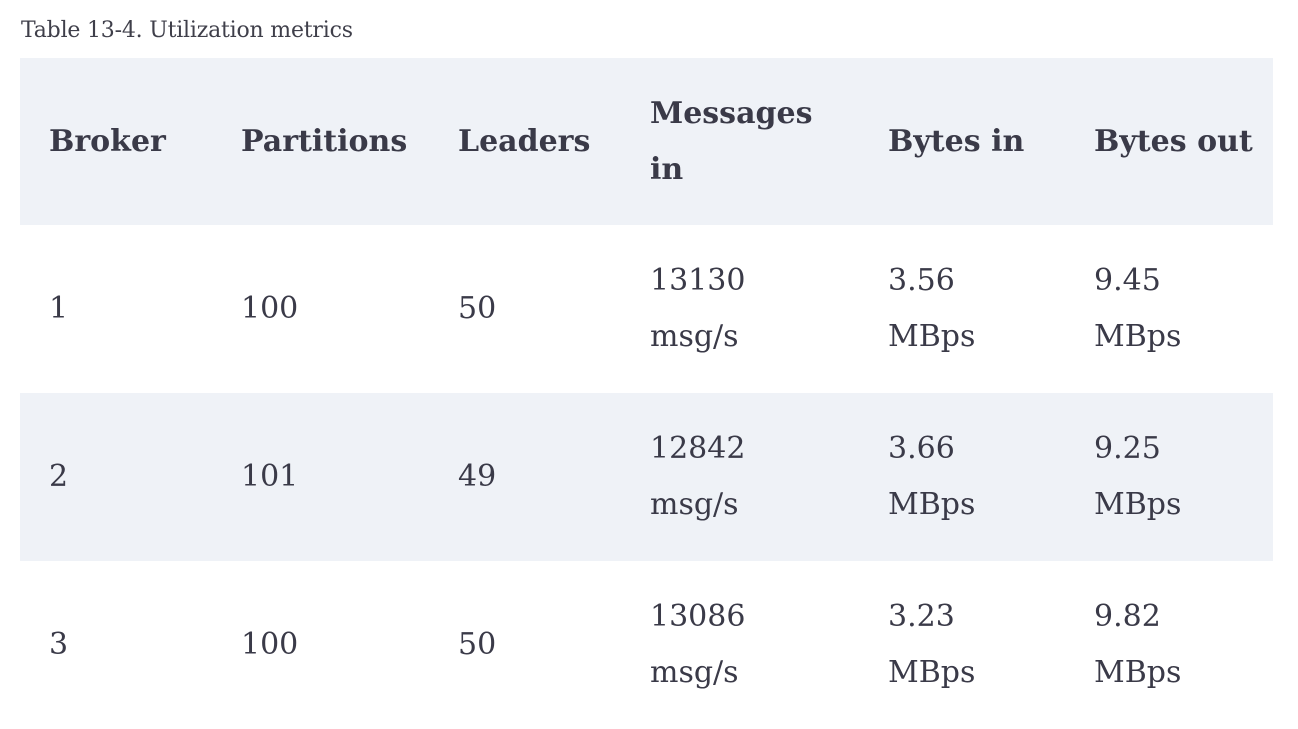 The height and width of the screenshot is (729, 1298). I want to click on table-caption: Table 13-4. Utilization metrics, so click(187, 30).